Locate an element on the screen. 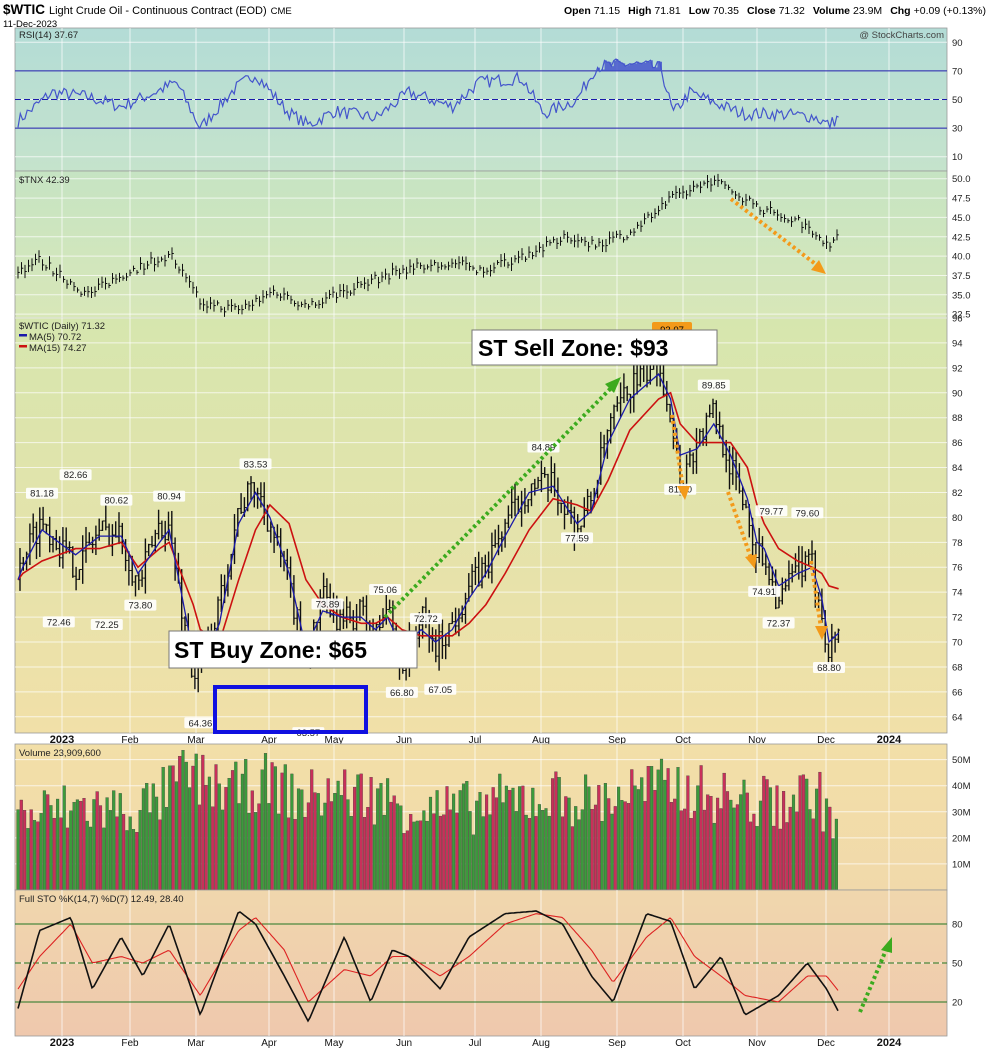 Image resolution: width=990 pixels, height=1051 pixels. y-tick-label: 50.0 is located at coordinates (961, 179).